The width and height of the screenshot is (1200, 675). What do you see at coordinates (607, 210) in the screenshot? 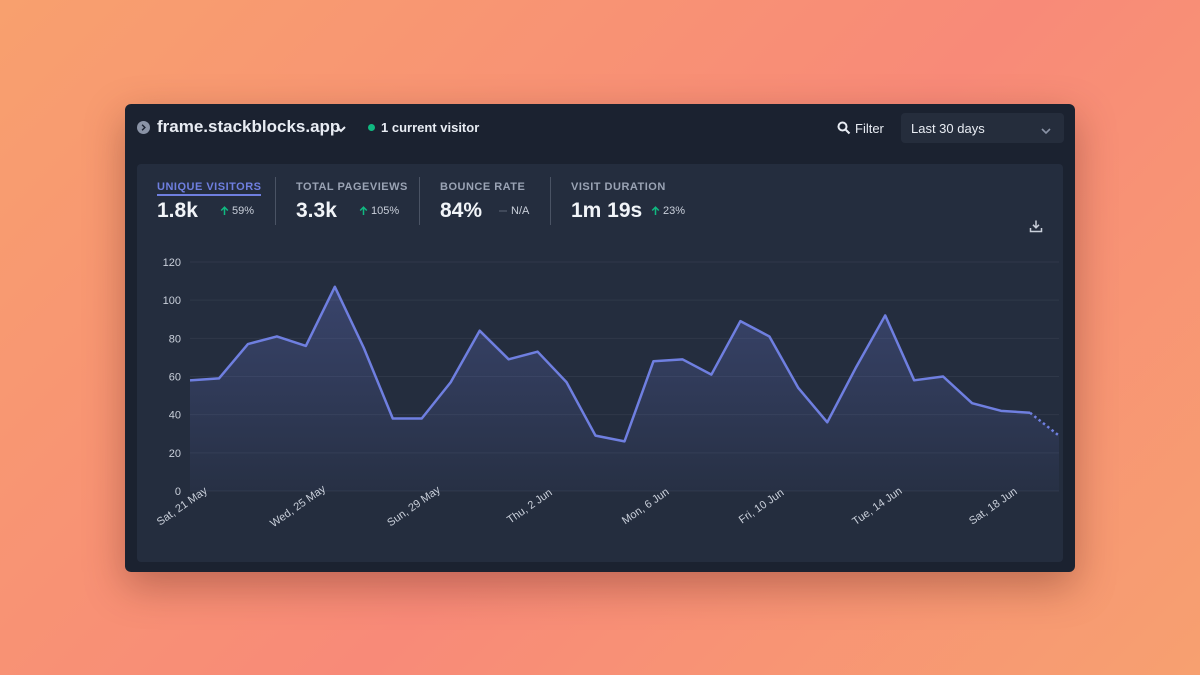
I see `stat-value: 1m 19s` at bounding box center [607, 210].